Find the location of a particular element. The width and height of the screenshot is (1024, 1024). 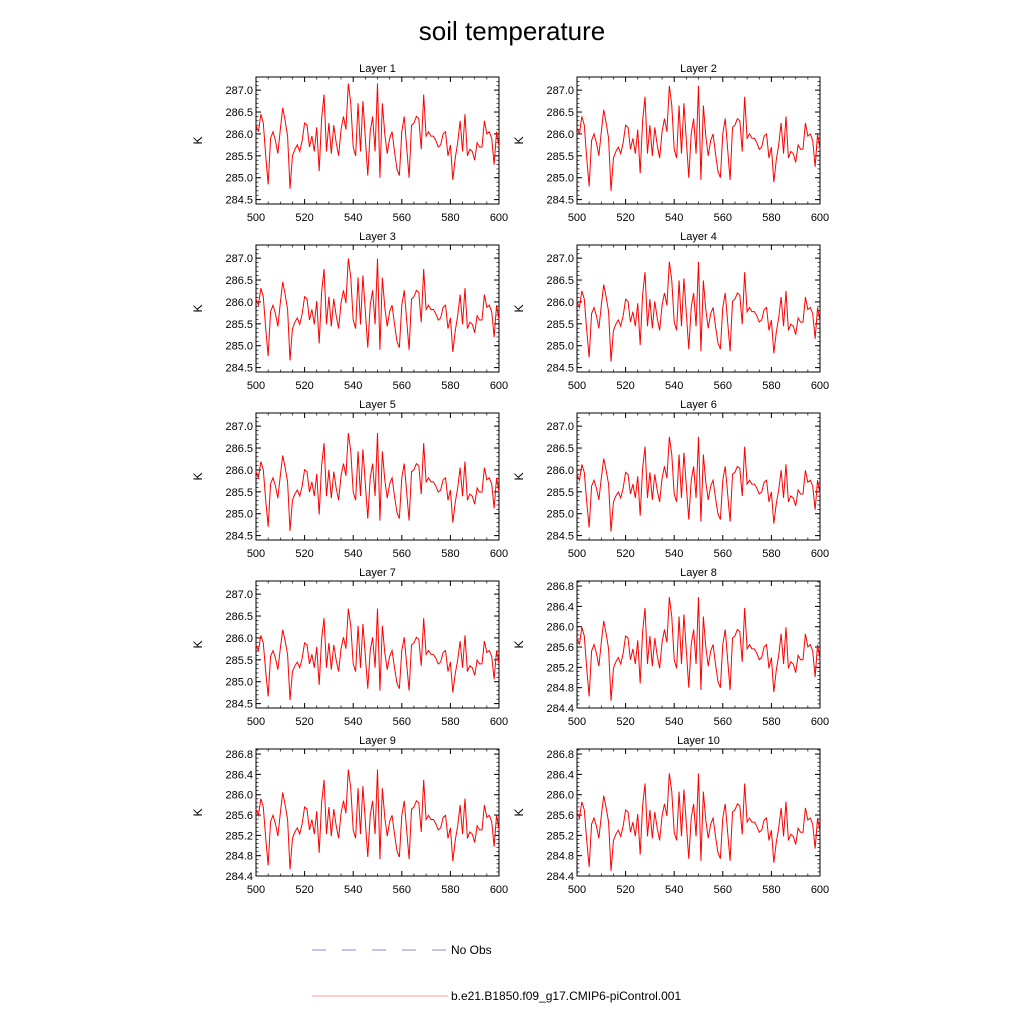

legend-no-obs-label: No Obs is located at coordinates (471, 950).